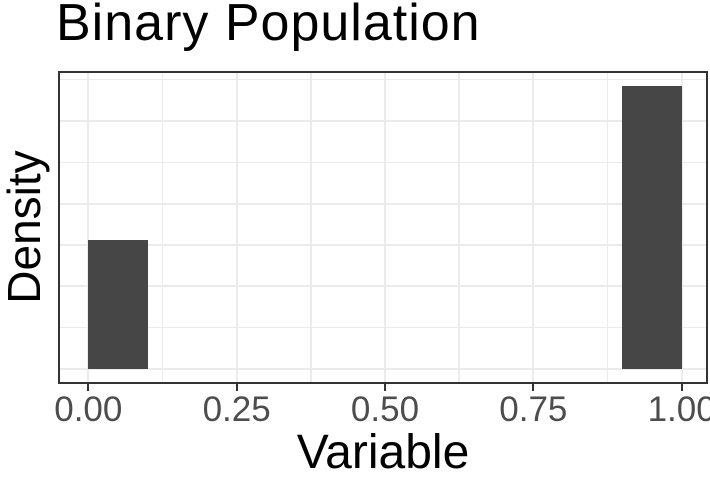 Image resolution: width=710 pixels, height=480 pixels. I want to click on x-axis-tick-label: 0.00, so click(88, 409).